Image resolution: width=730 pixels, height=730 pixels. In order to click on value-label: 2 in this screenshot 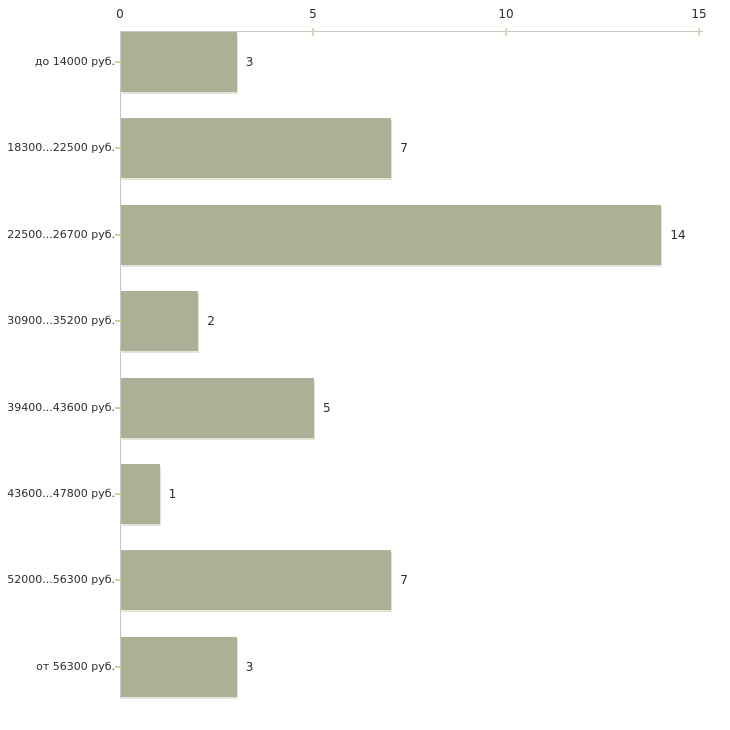, I will do `click(211, 321)`.